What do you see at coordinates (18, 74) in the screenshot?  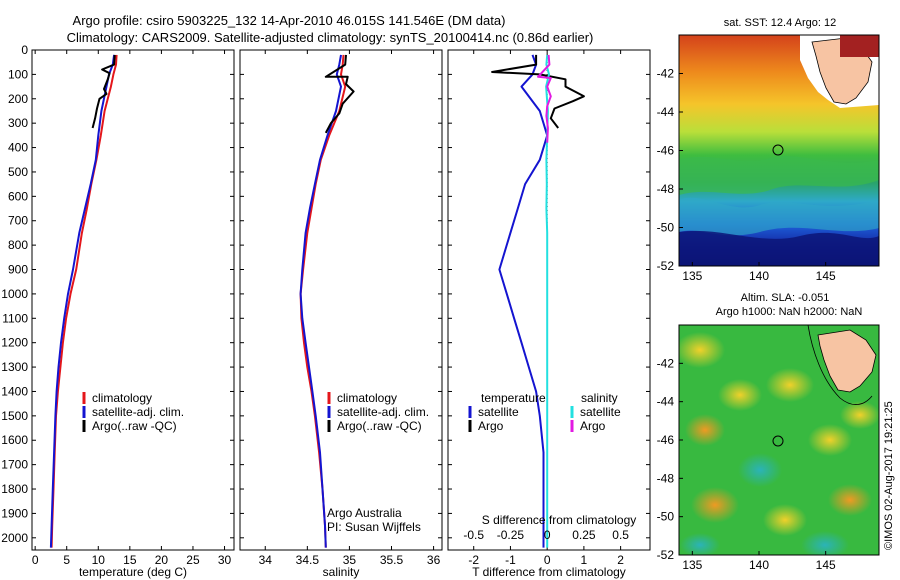 I see `y-tick-label: 100` at bounding box center [18, 74].